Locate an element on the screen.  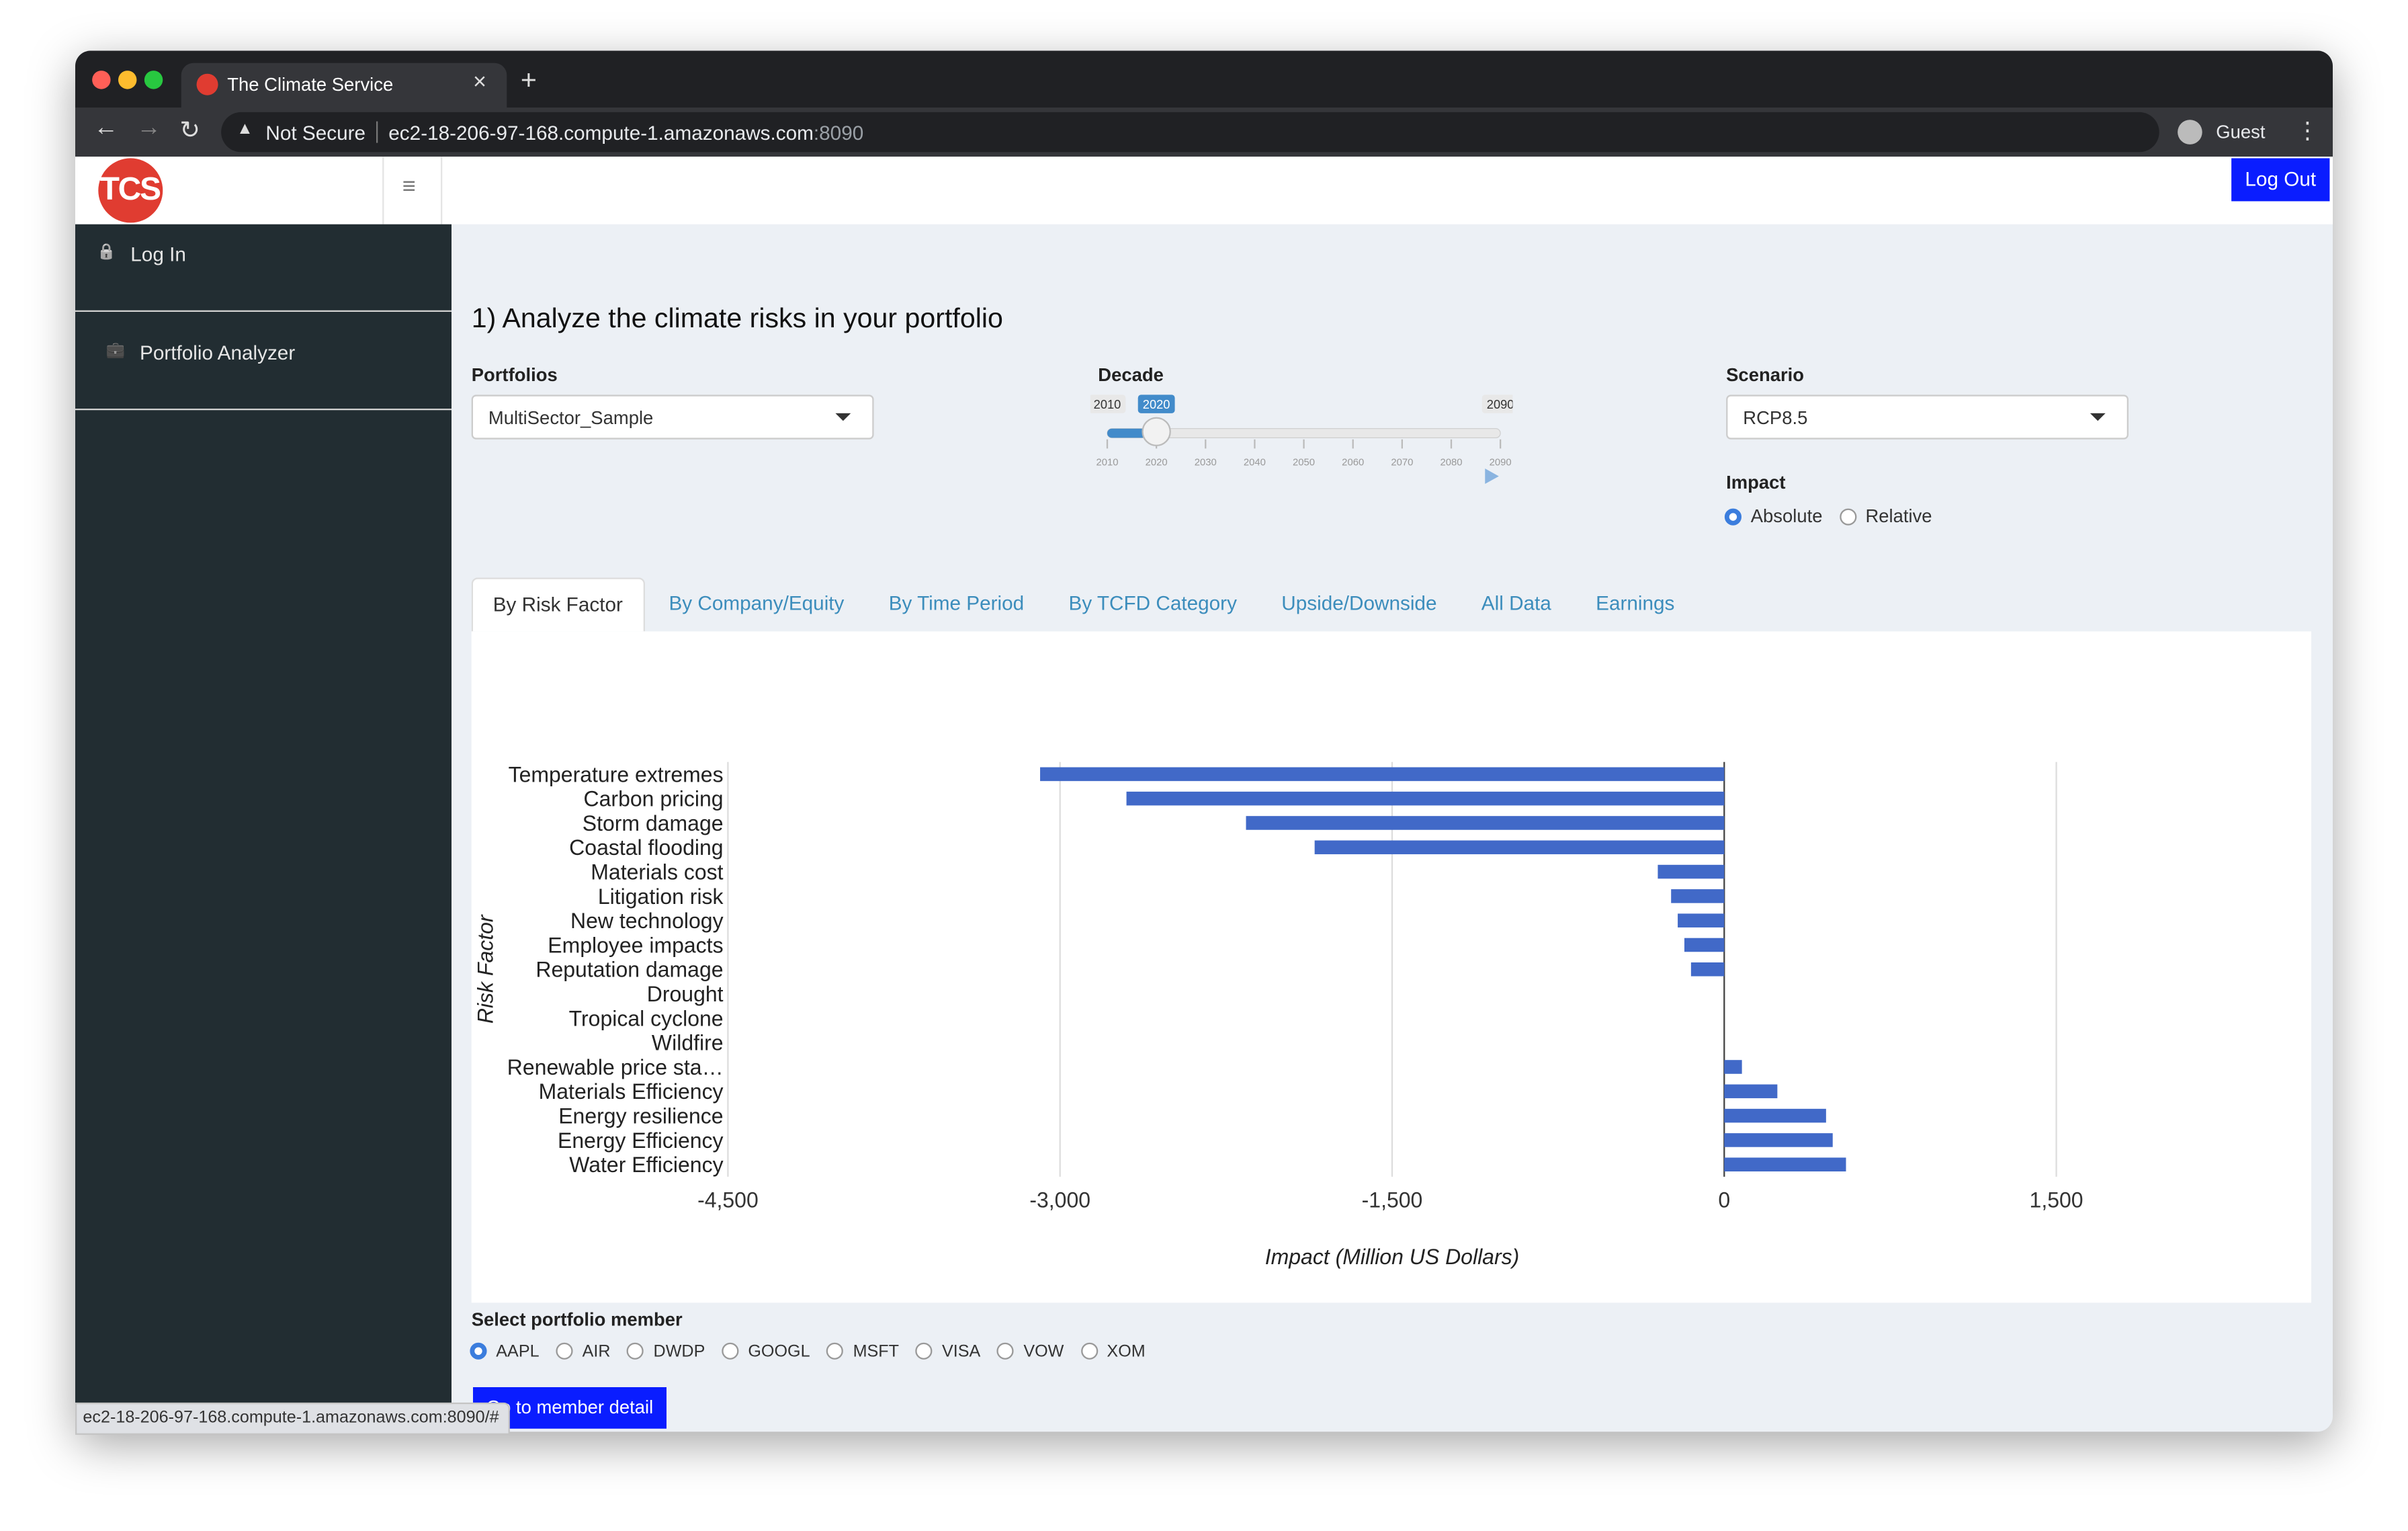
radio-option: Absolute is located at coordinates (1773, 516).